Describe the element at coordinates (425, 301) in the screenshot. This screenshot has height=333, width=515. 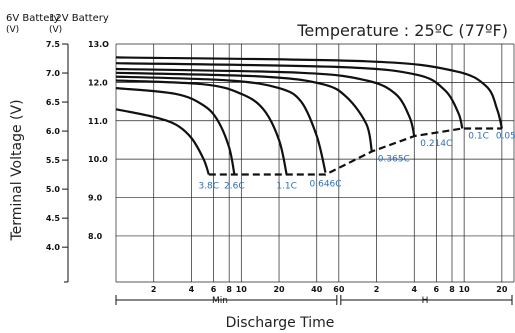
I see `hour-range-label: H` at that location.